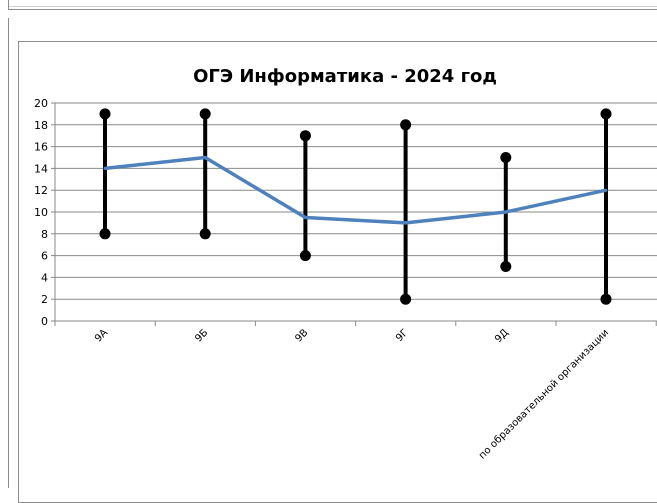 The width and height of the screenshot is (657, 503). I want to click on series-line, so click(355, 190).